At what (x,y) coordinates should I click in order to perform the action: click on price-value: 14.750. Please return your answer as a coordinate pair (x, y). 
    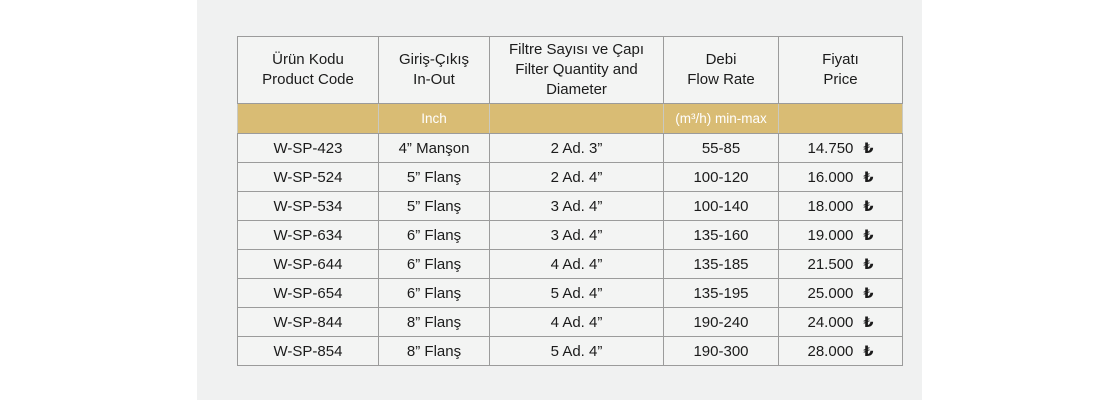
    Looking at the image, I should click on (830, 148).